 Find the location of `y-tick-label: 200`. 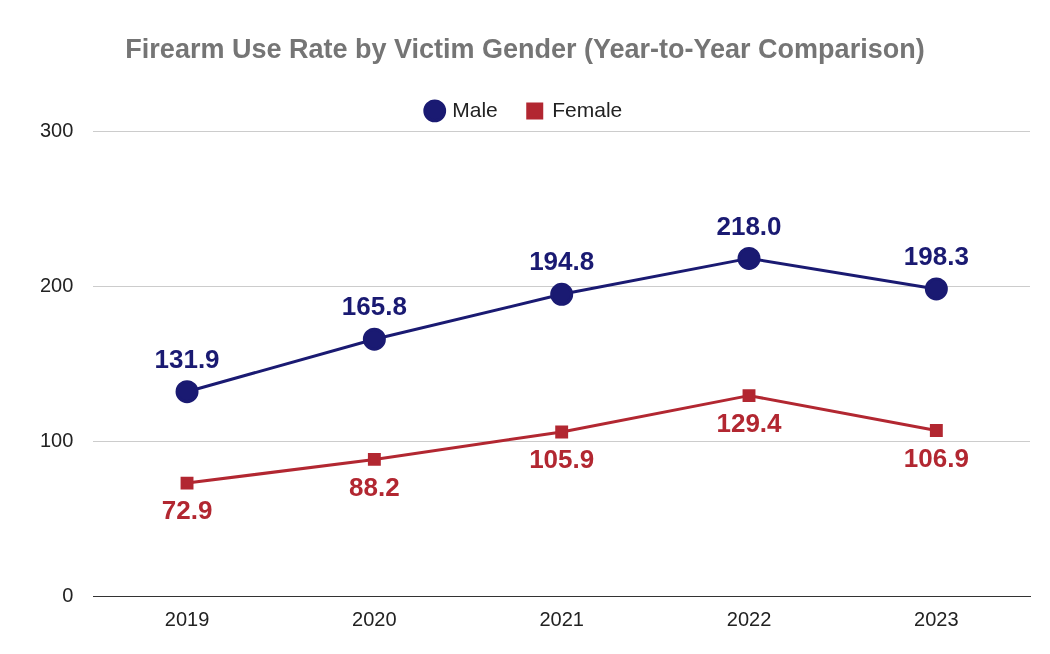

y-tick-label: 200 is located at coordinates (56, 284).